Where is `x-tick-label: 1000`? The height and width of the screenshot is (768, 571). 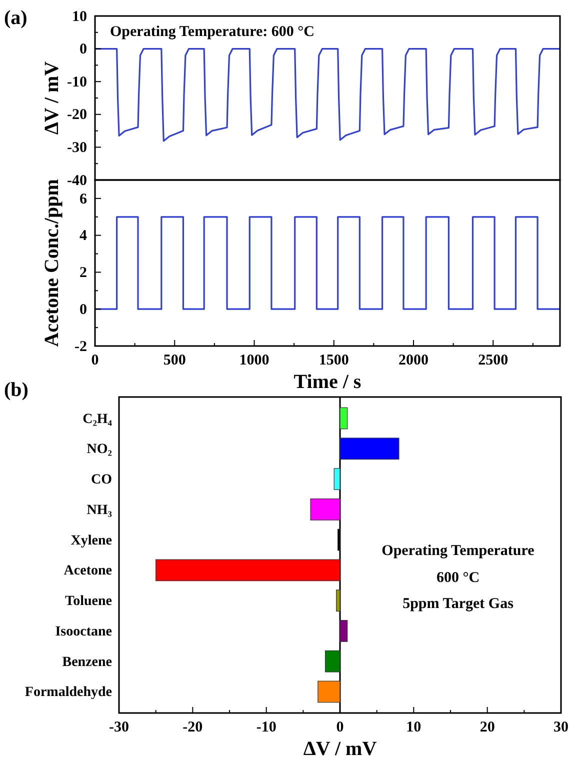 x-tick-label: 1000 is located at coordinates (254, 360).